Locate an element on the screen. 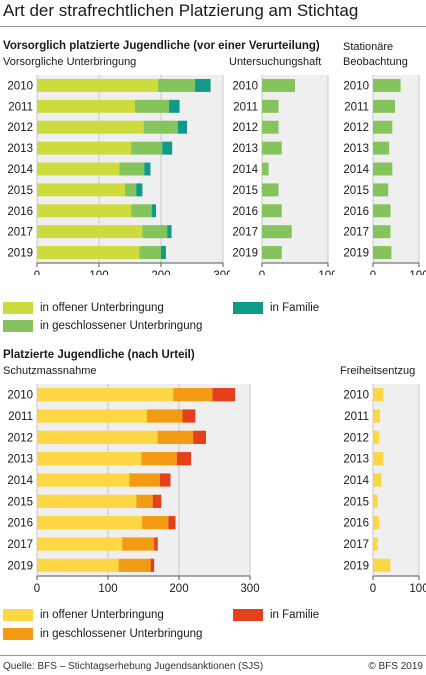 The image size is (426, 675). legend-s1-open: in offener Unterbringung is located at coordinates (103, 308).